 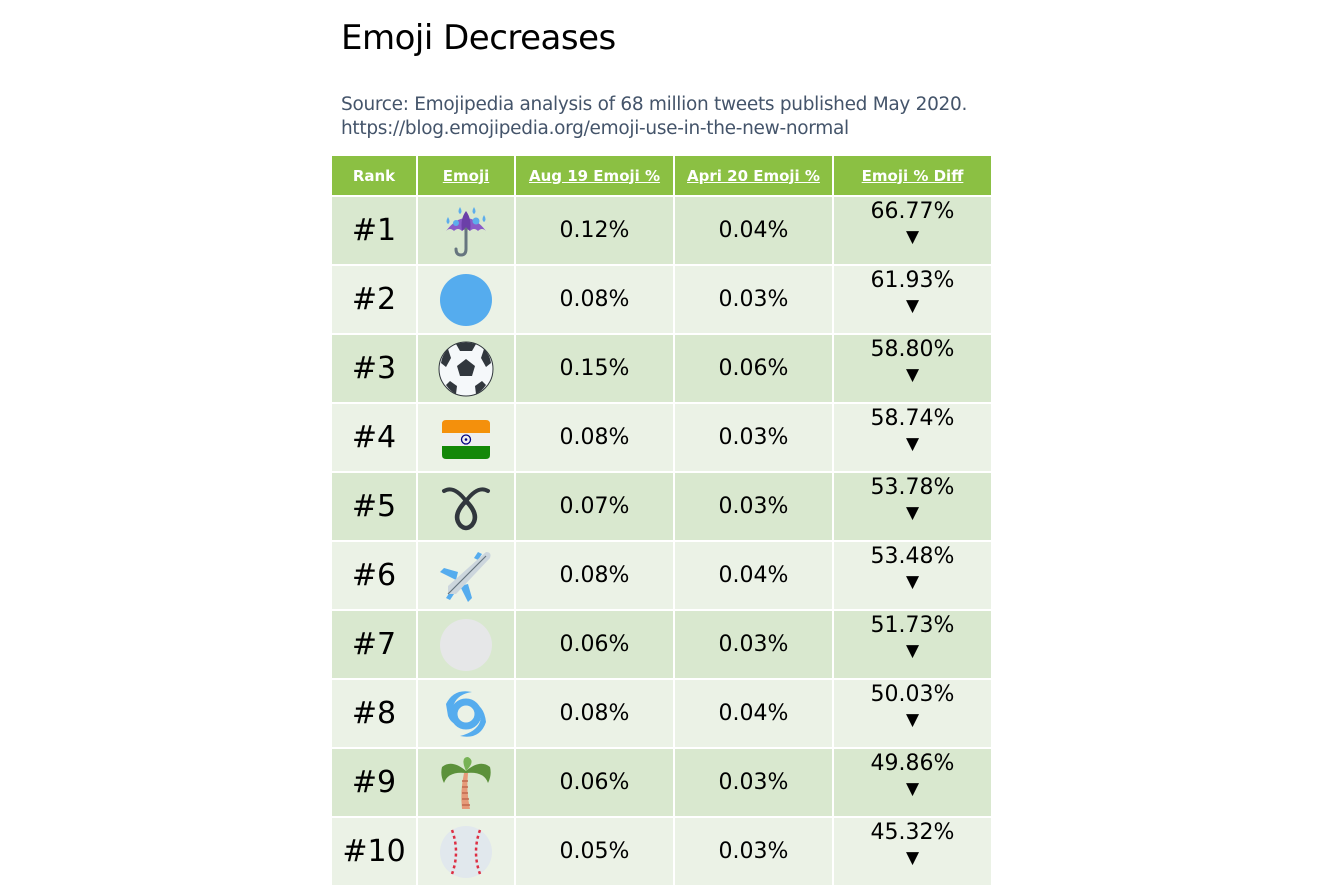 I want to click on diff-cell: 45.32% ▼, so click(x=912, y=851).